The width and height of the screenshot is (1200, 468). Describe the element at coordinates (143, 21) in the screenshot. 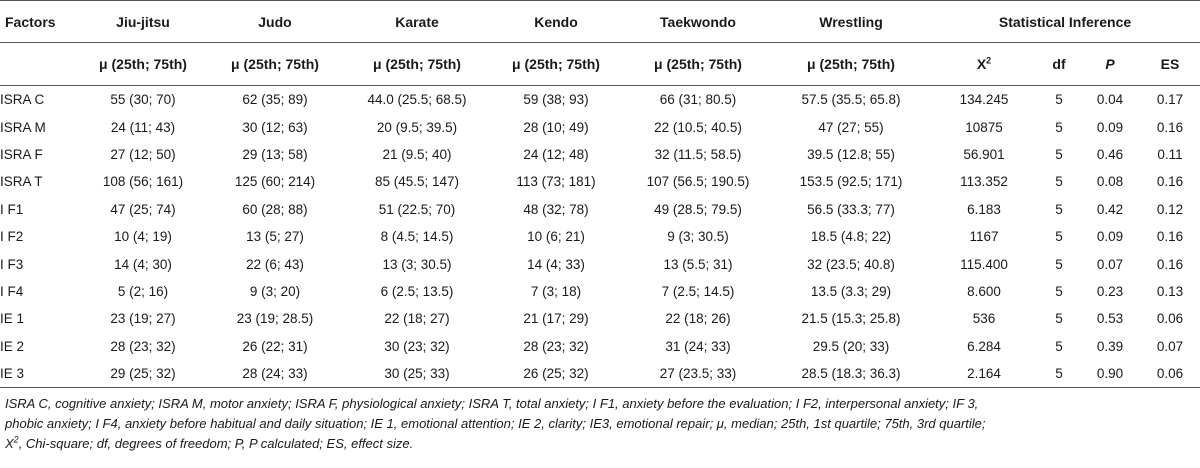

I see `header-group: Jiu-jitsu` at that location.